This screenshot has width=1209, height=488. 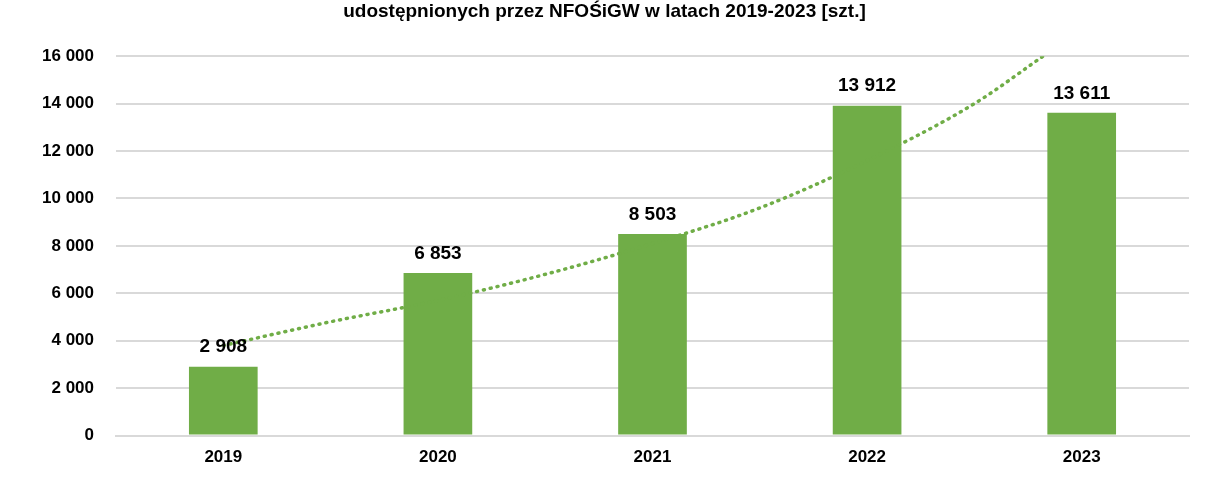 What do you see at coordinates (867, 457) in the screenshot?
I see `x-tick-label: 2022` at bounding box center [867, 457].